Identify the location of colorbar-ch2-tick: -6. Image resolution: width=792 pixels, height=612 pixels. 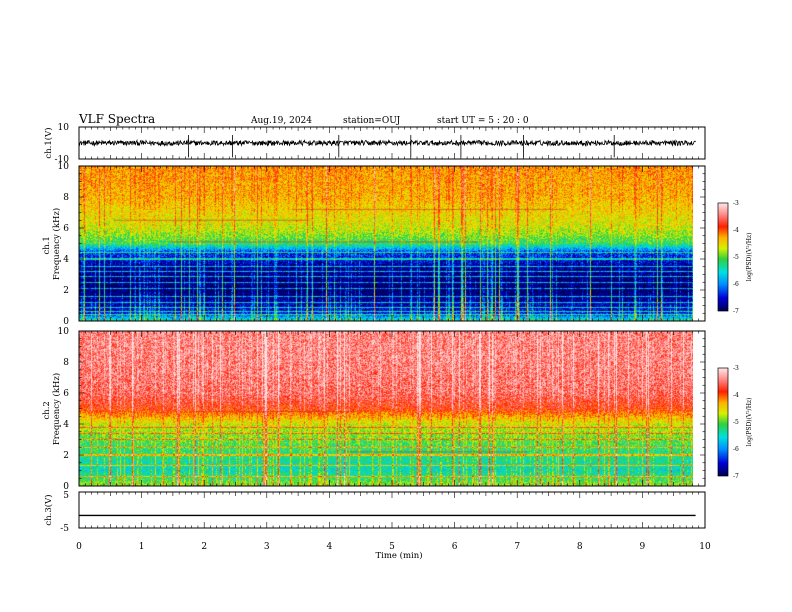
(736, 449).